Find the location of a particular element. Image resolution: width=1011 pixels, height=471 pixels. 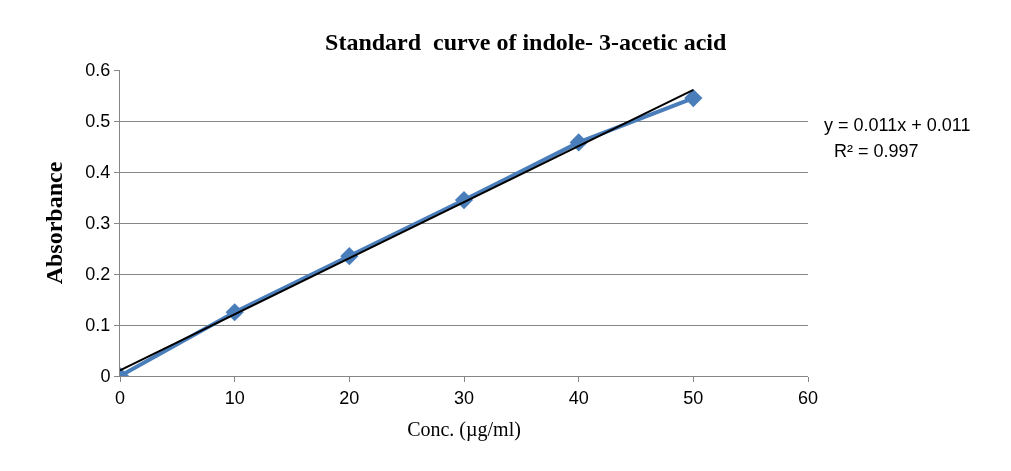

y-tick-label: 0.6 is located at coordinates (98, 70).